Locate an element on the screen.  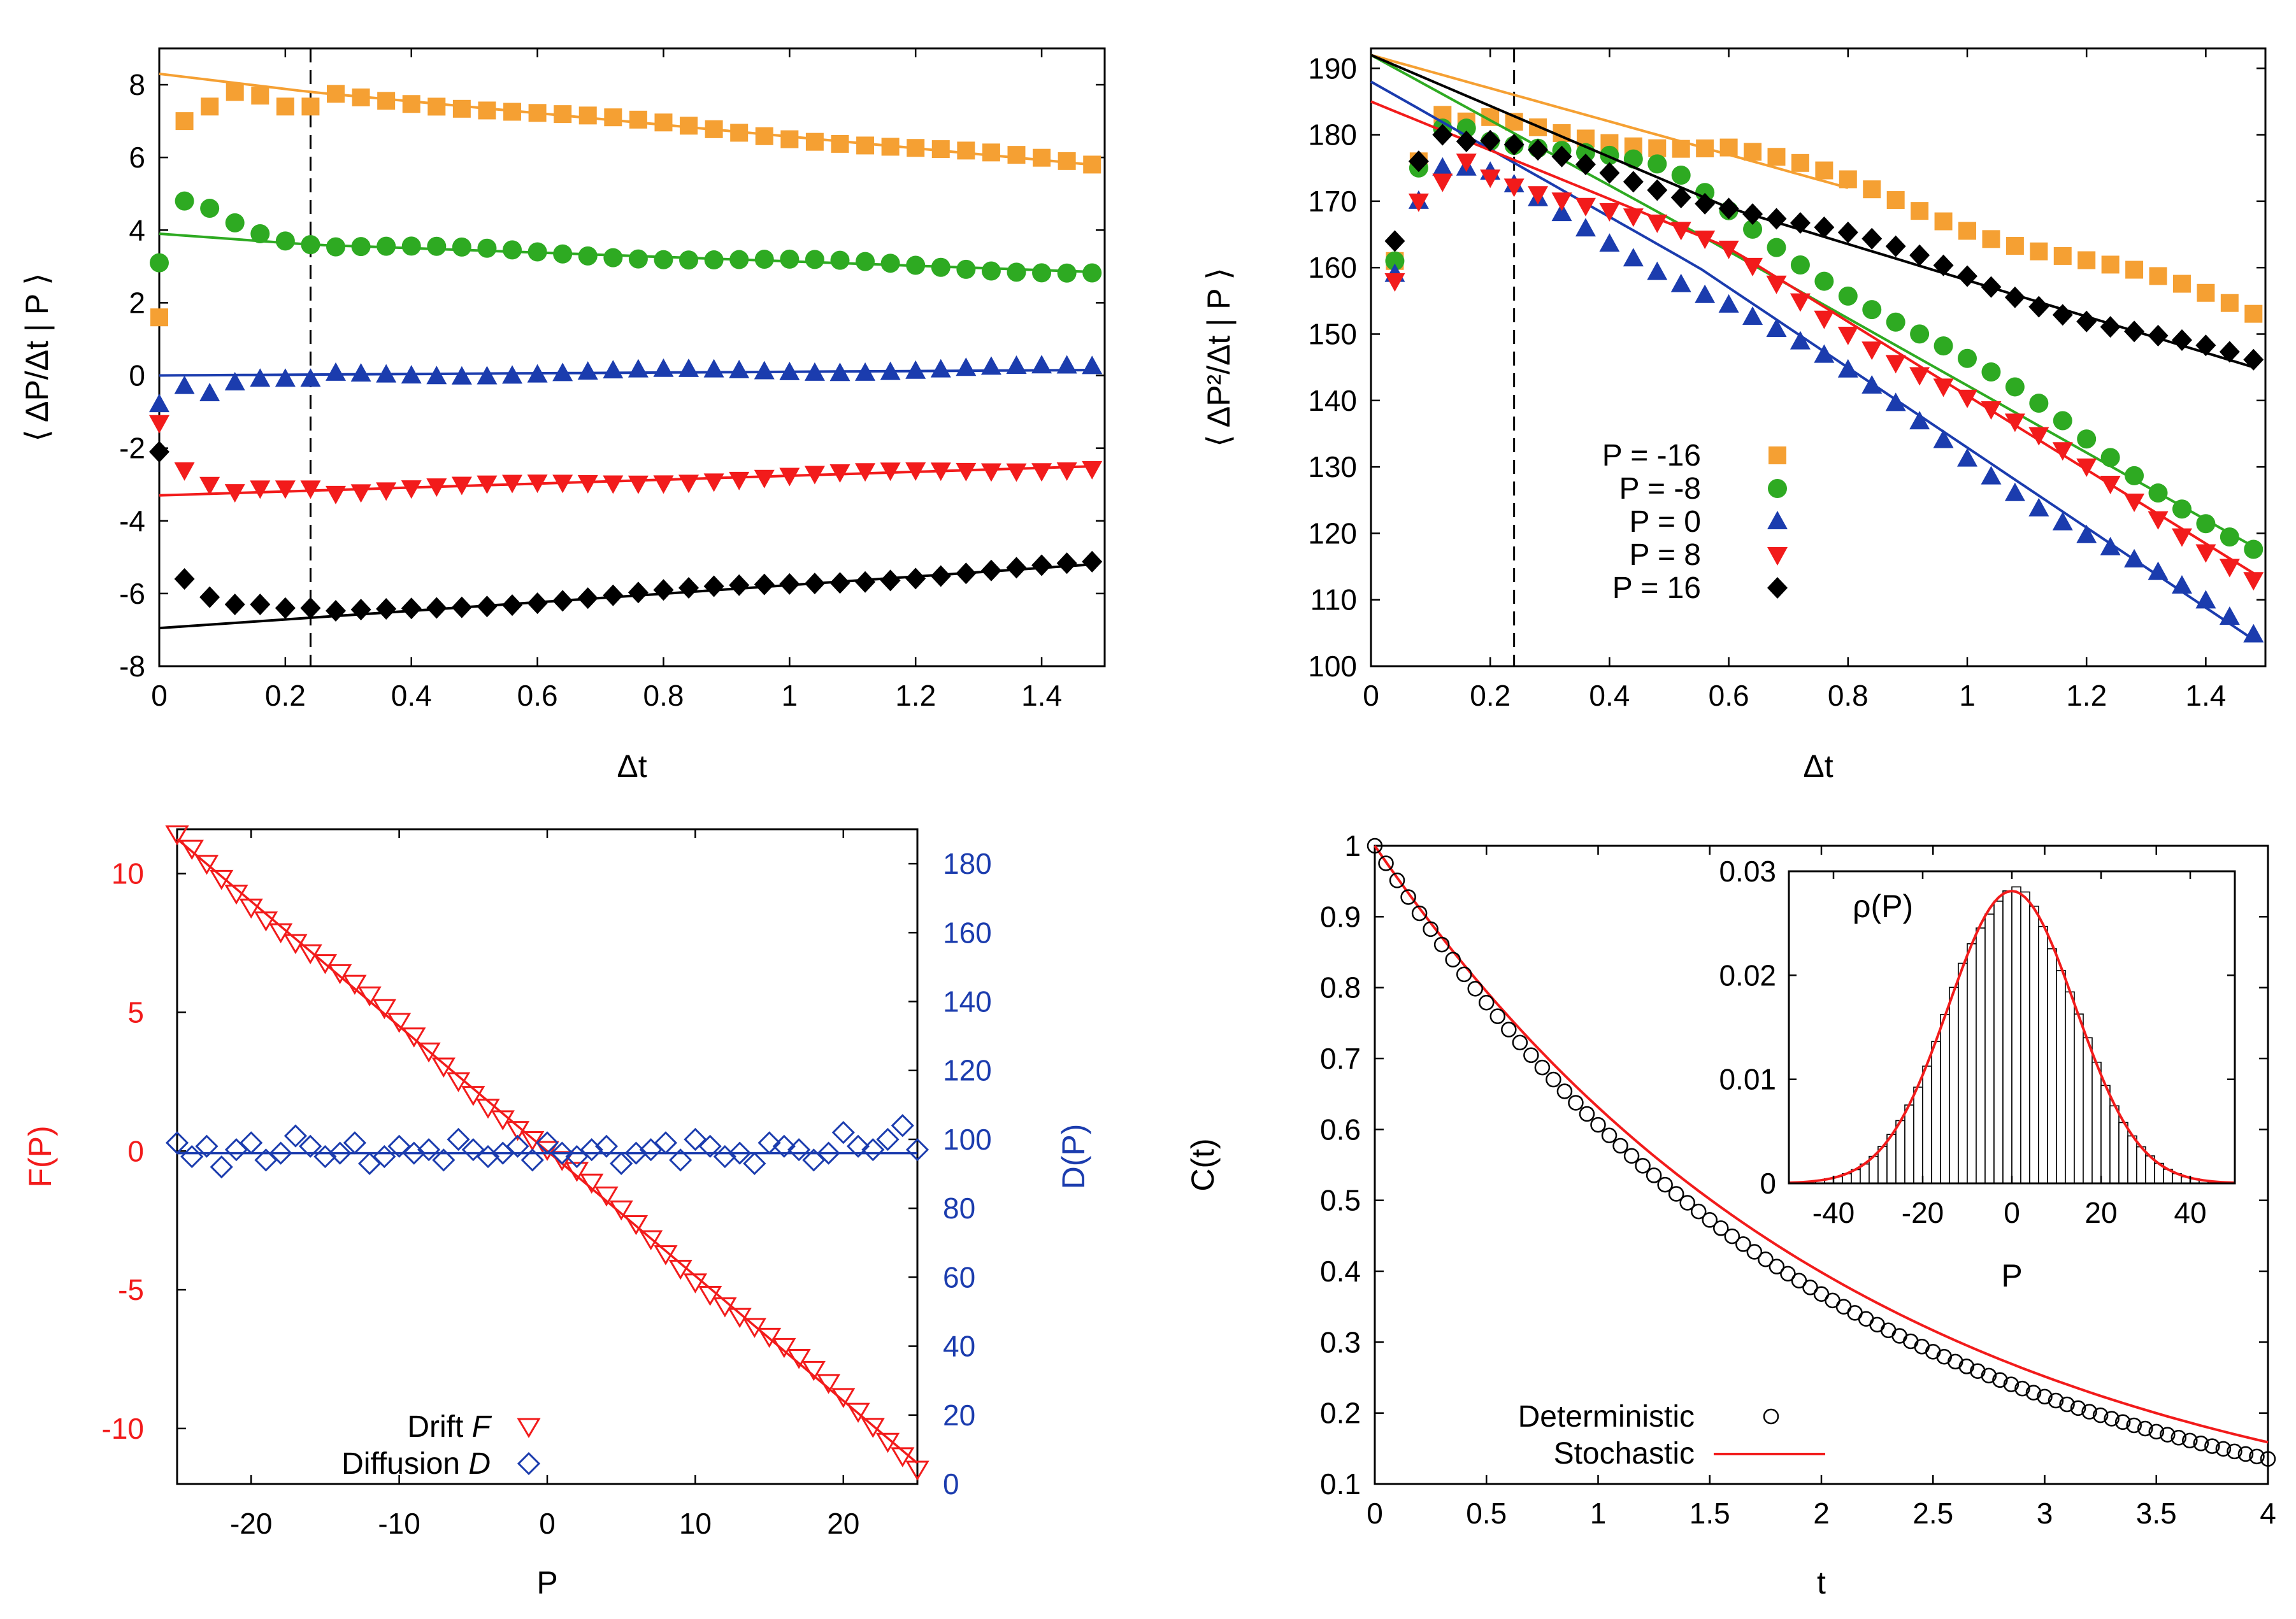
inset-ticks: -40 -20 0 20 40 0 0.01 0.02 0.03 is located at coordinates (1977, 1042).